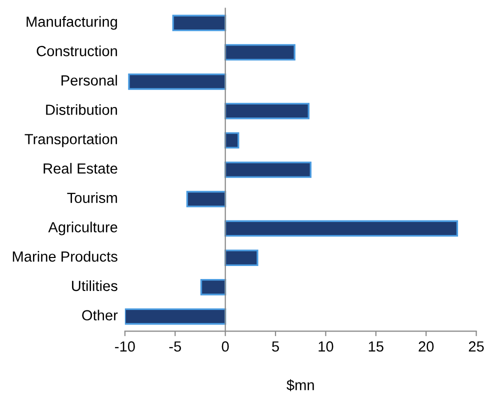 The width and height of the screenshot is (488, 414). What do you see at coordinates (71, 23) in the screenshot?
I see `y-tick-label: Manufacturing` at bounding box center [71, 23].